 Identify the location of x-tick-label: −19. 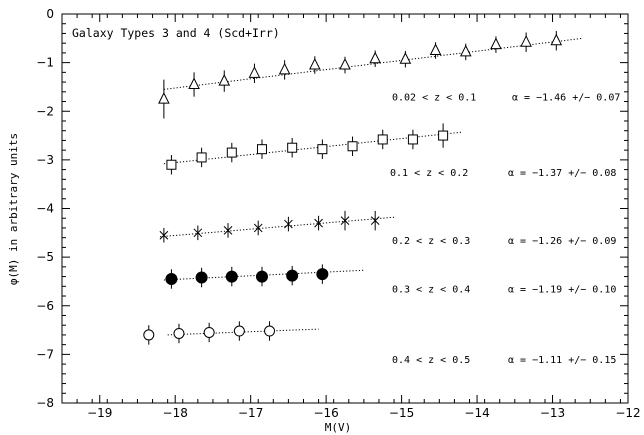
(99, 413).